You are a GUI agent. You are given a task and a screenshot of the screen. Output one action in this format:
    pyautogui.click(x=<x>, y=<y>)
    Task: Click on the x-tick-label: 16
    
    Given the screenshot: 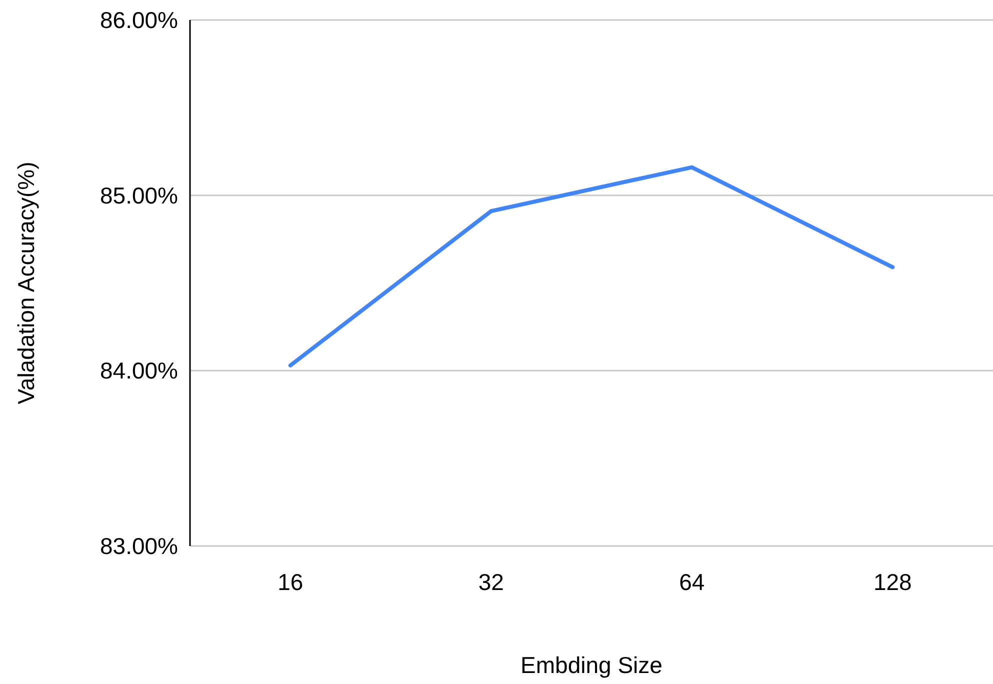 What is the action you would take?
    pyautogui.click(x=291, y=582)
    